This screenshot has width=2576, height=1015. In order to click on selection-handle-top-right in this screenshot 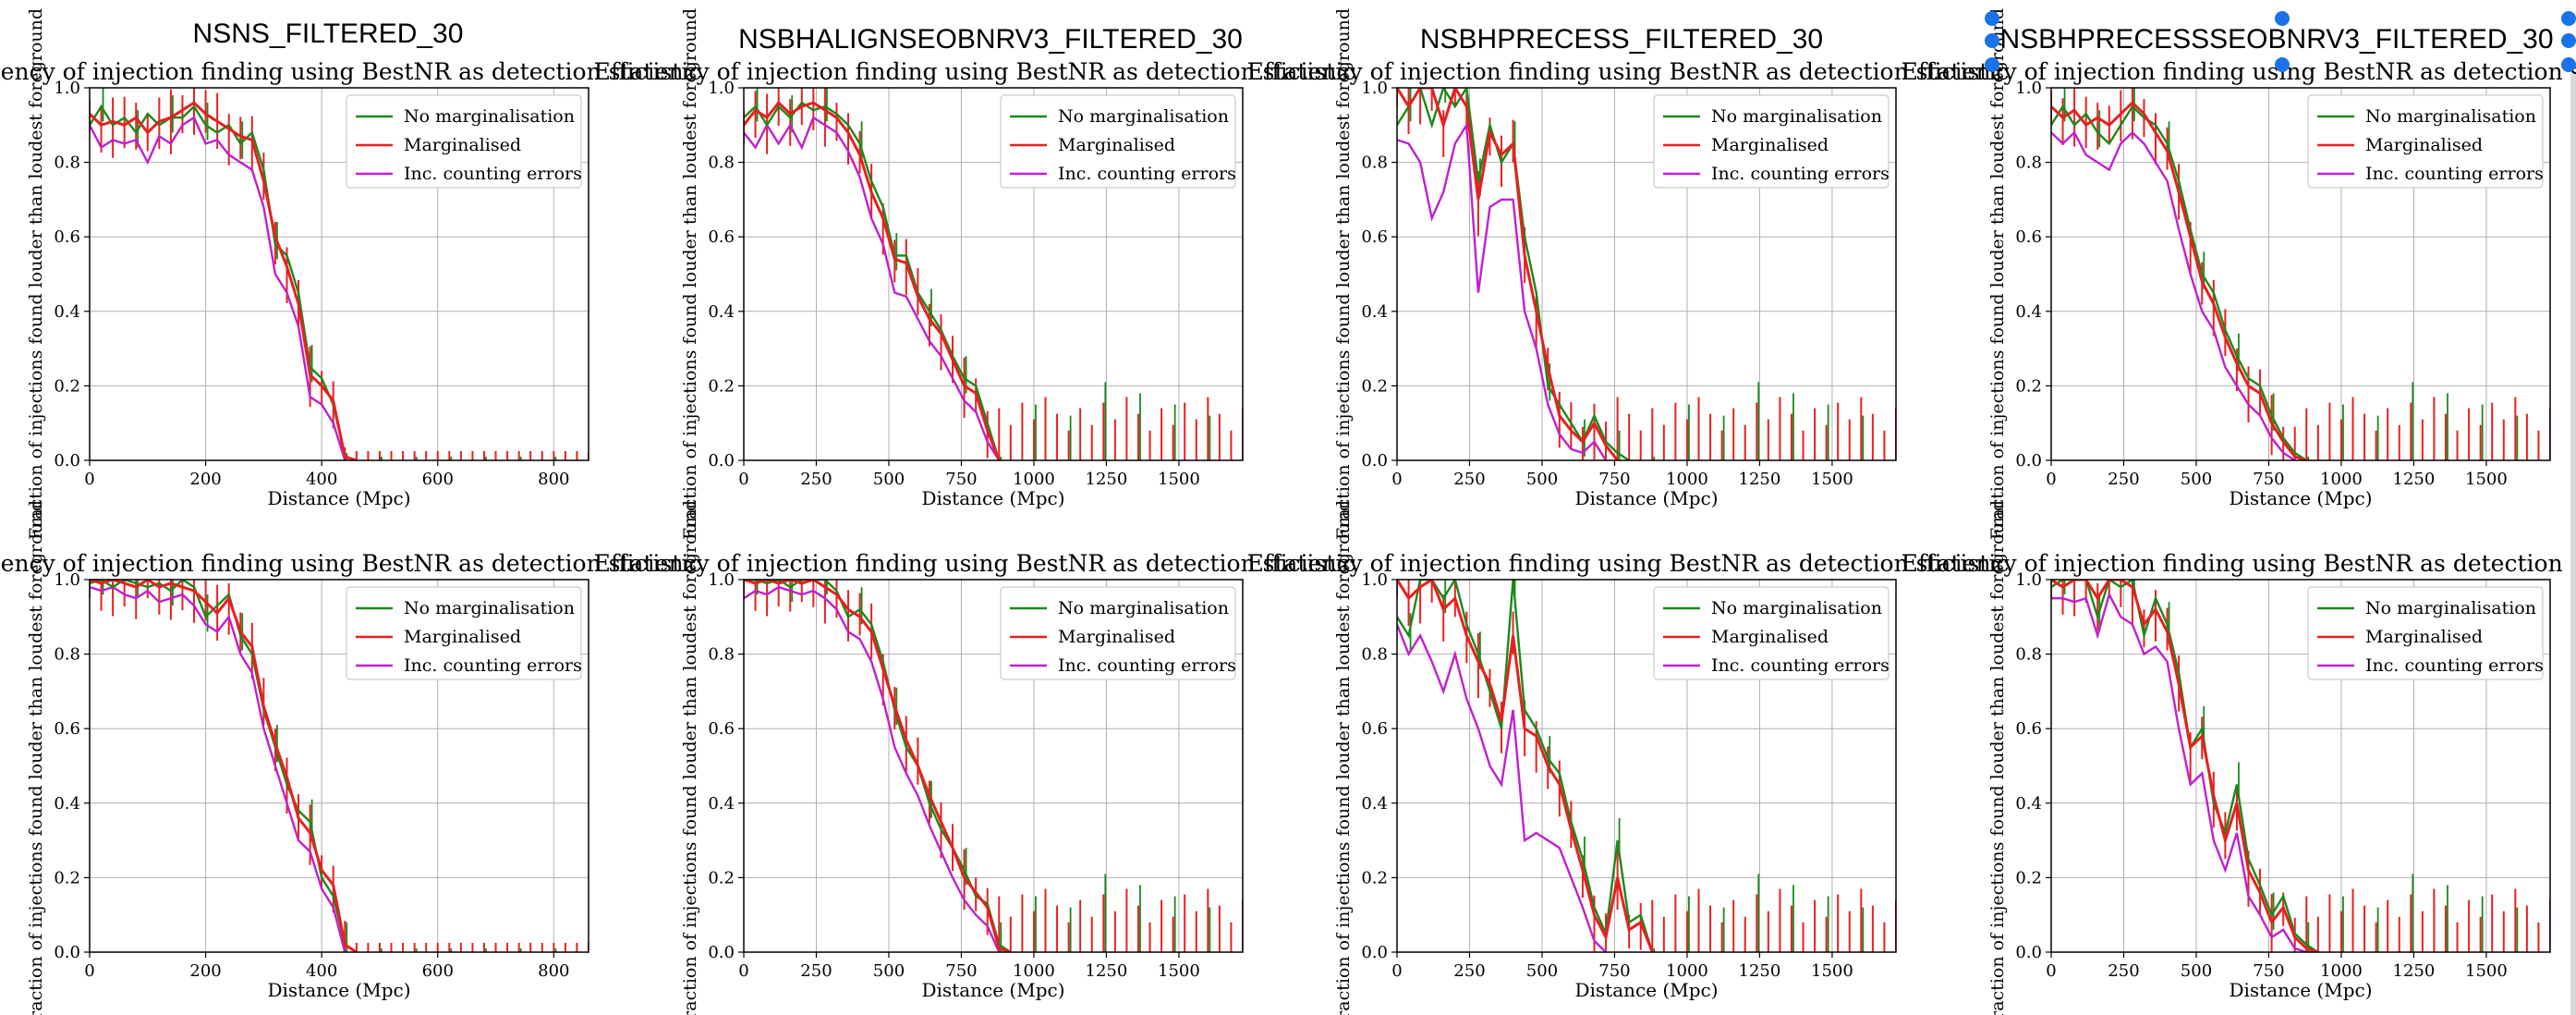, I will do `click(2568, 19)`.